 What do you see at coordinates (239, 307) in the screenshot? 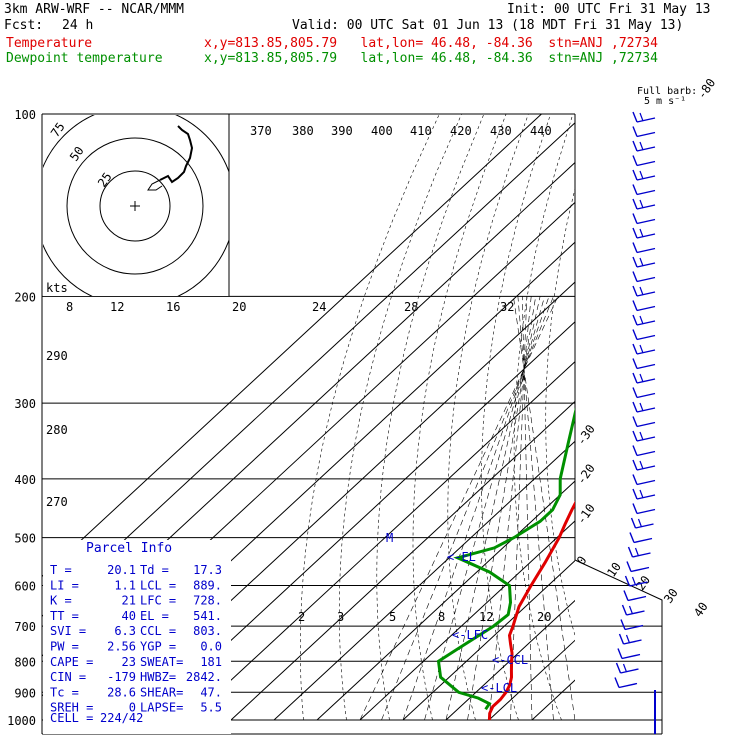
I see `speed-tick: 20` at bounding box center [239, 307].